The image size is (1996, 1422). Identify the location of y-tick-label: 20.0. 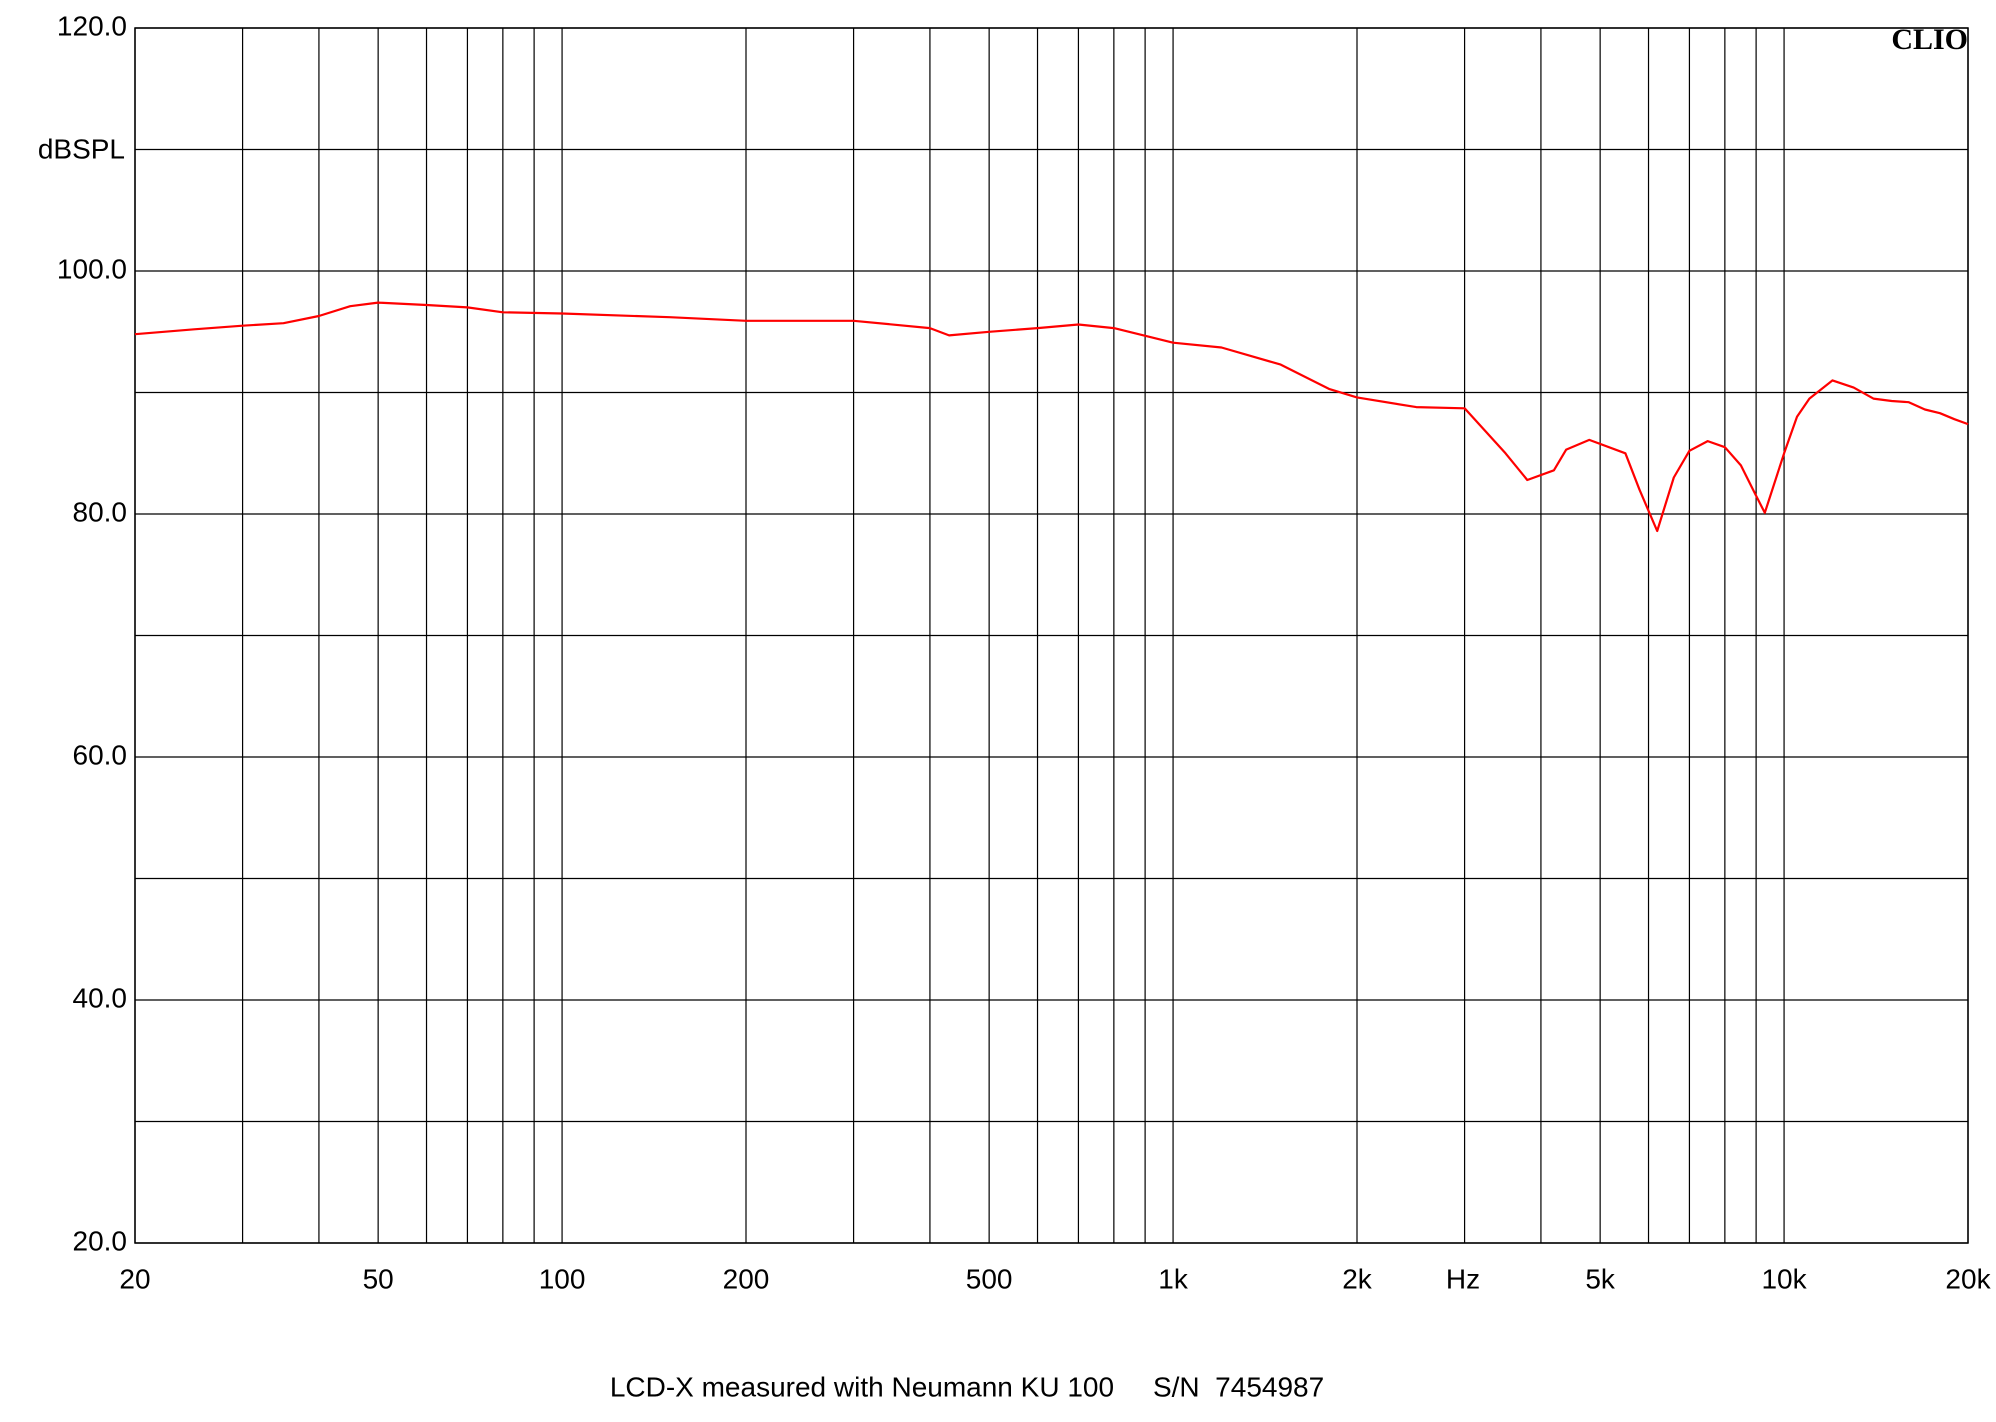
(100, 1240).